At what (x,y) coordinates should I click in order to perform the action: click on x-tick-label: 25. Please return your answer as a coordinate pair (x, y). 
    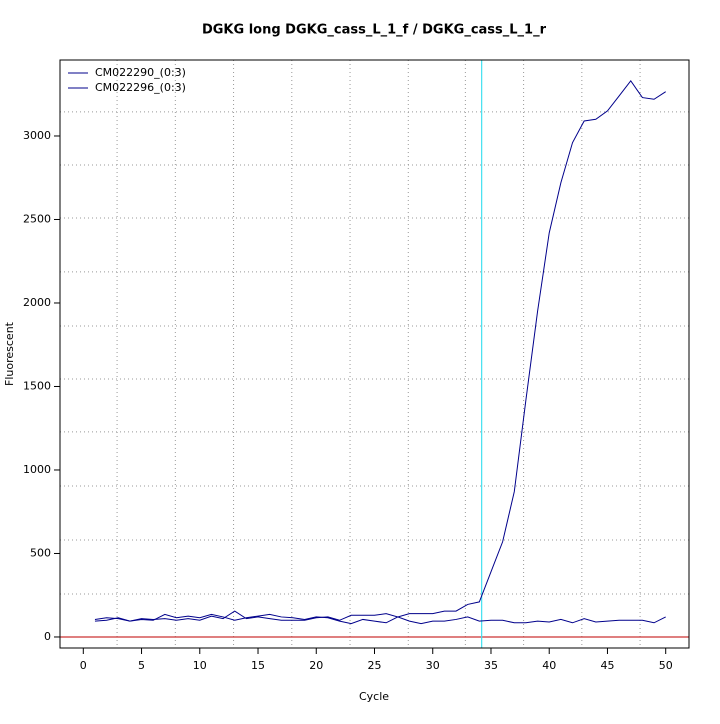
    Looking at the image, I should click on (375, 665).